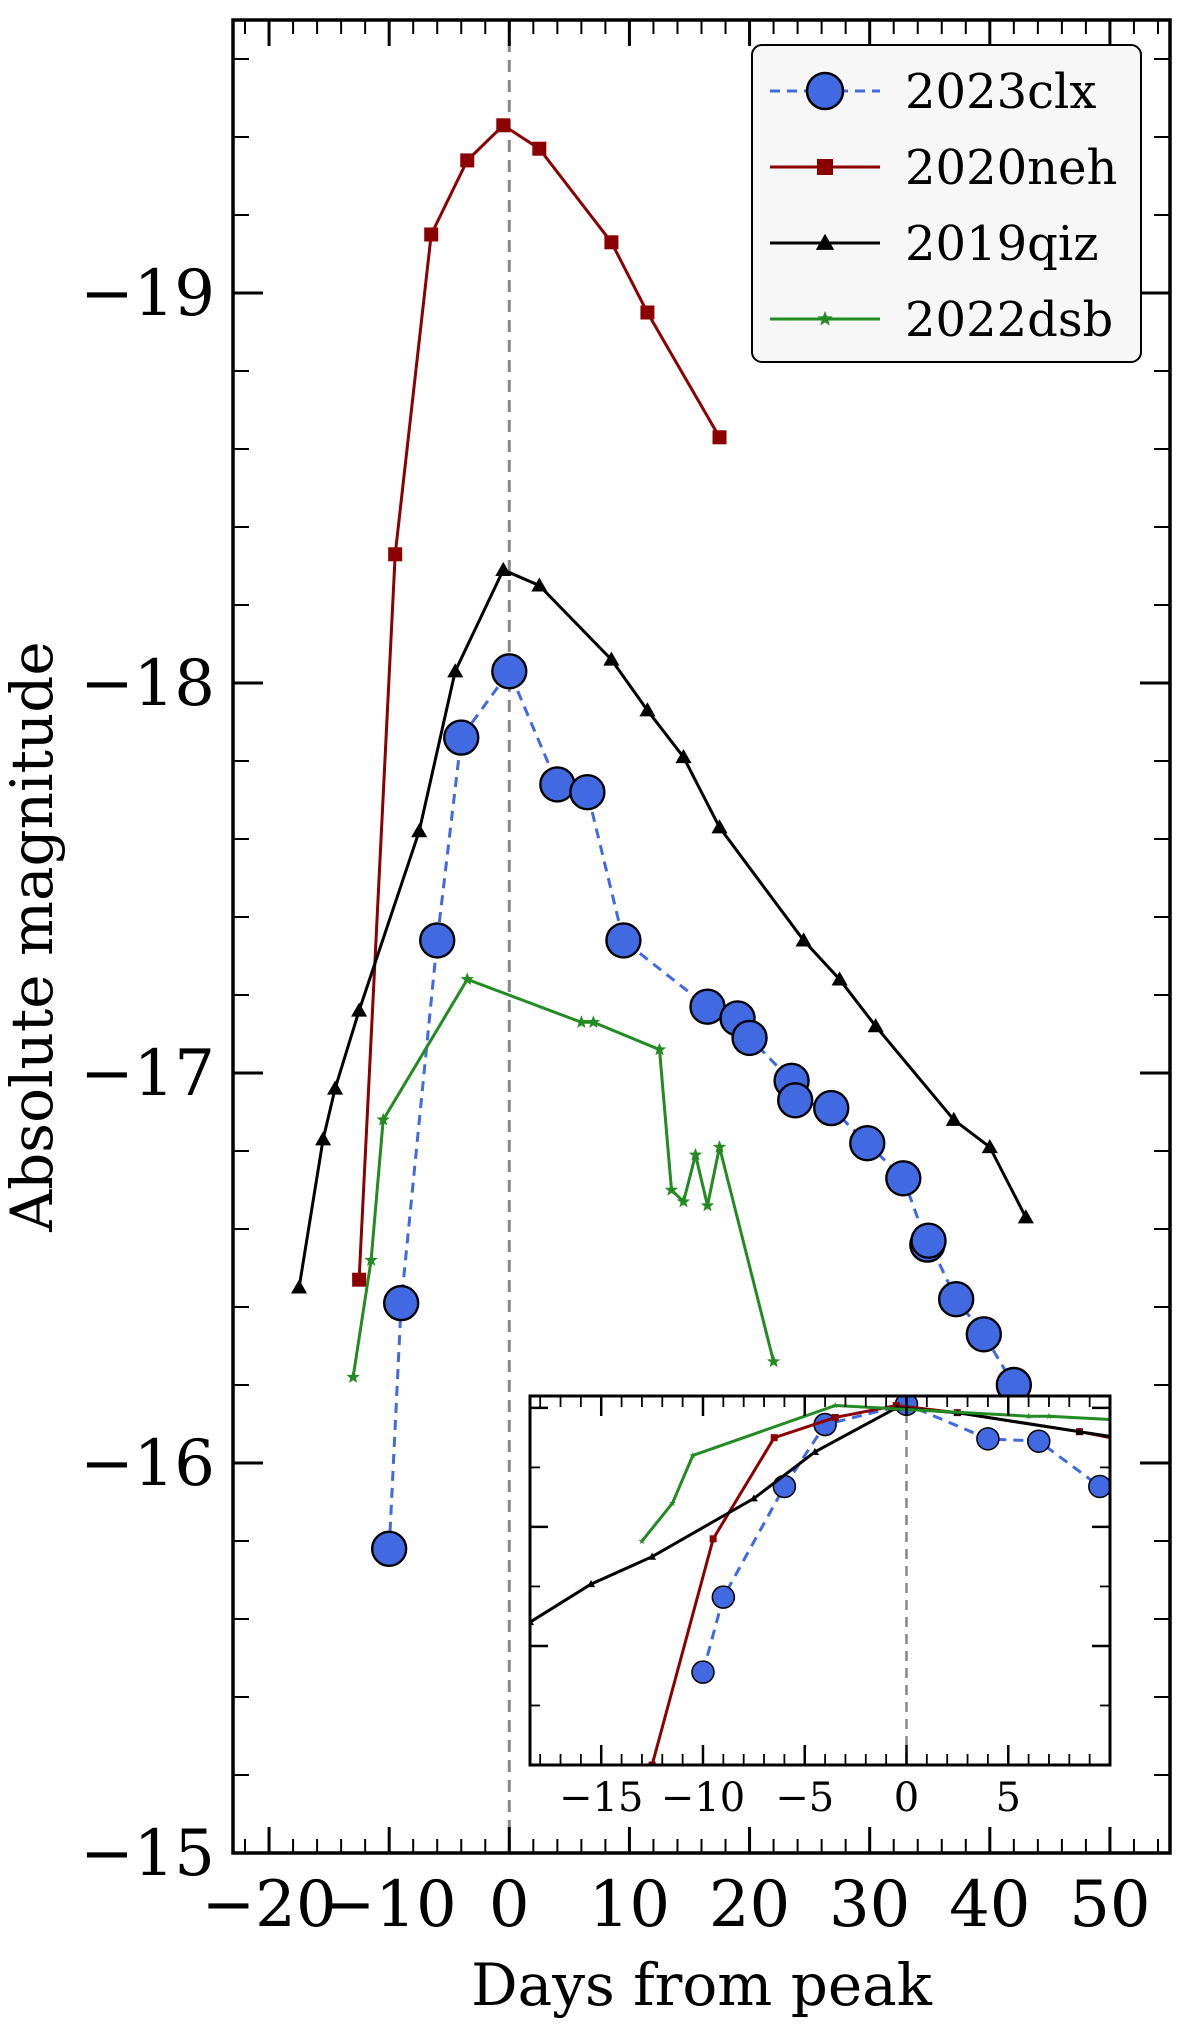 The image size is (1200, 2027). I want to click on series-2022dsb, so click(563, 1177).